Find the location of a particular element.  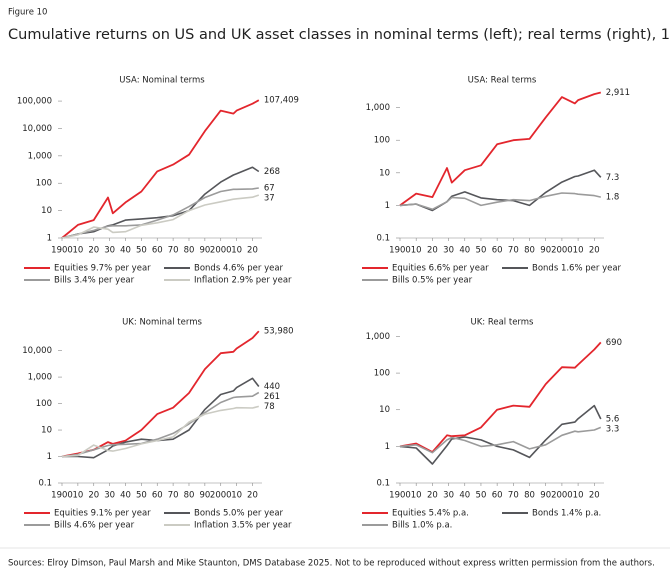

end-label: 5.6 is located at coordinates (613, 419).